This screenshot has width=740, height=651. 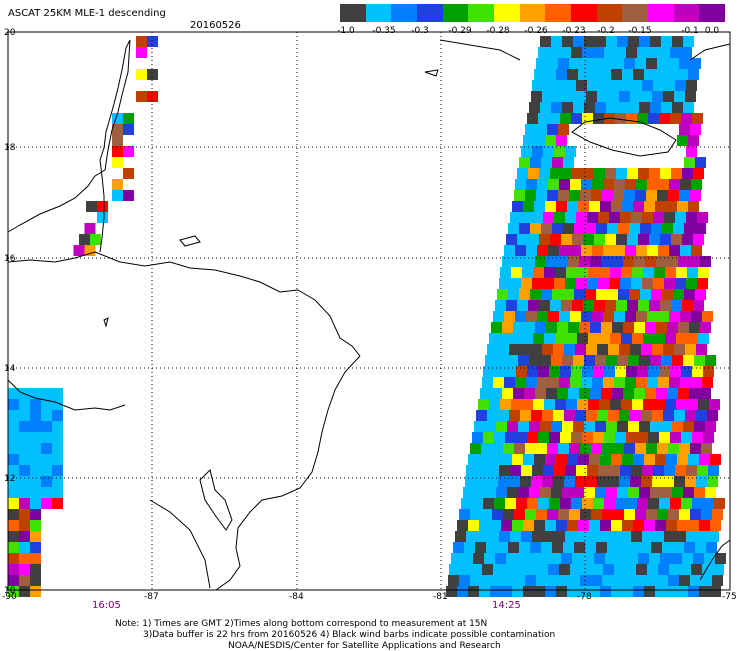 What do you see at coordinates (498, 31) in the screenshot?
I see `color-scale-label: -0.28` at bounding box center [498, 31].